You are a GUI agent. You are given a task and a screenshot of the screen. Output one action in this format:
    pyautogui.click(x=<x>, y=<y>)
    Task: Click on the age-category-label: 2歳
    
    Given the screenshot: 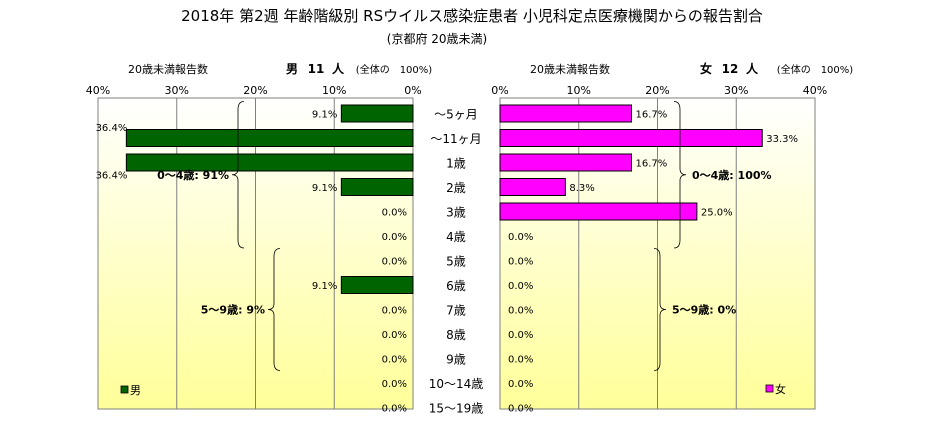 What is the action you would take?
    pyautogui.click(x=456, y=188)
    